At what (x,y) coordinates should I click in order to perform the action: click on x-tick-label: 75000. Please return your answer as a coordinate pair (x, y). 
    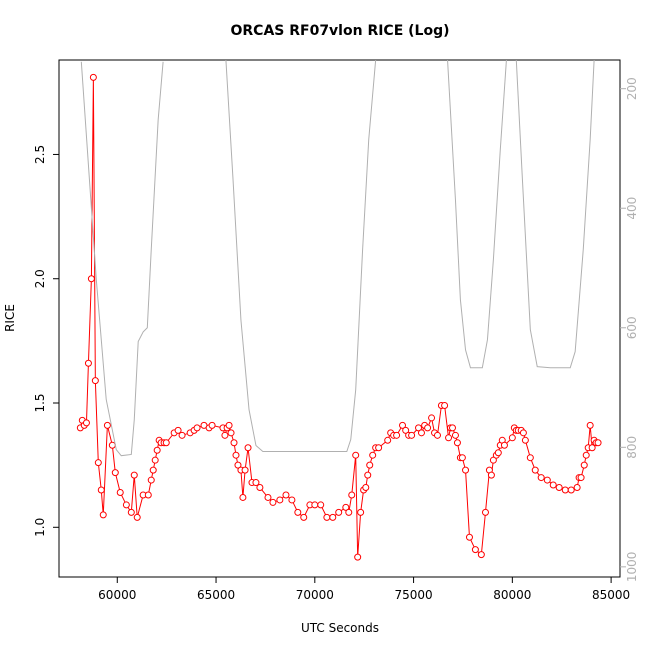
    Looking at the image, I should click on (413, 595).